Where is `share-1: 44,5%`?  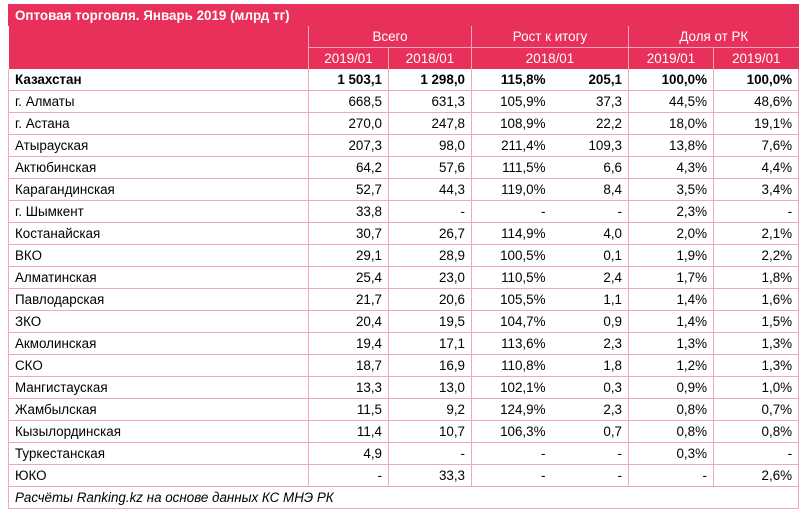 share-1: 44,5% is located at coordinates (671, 101).